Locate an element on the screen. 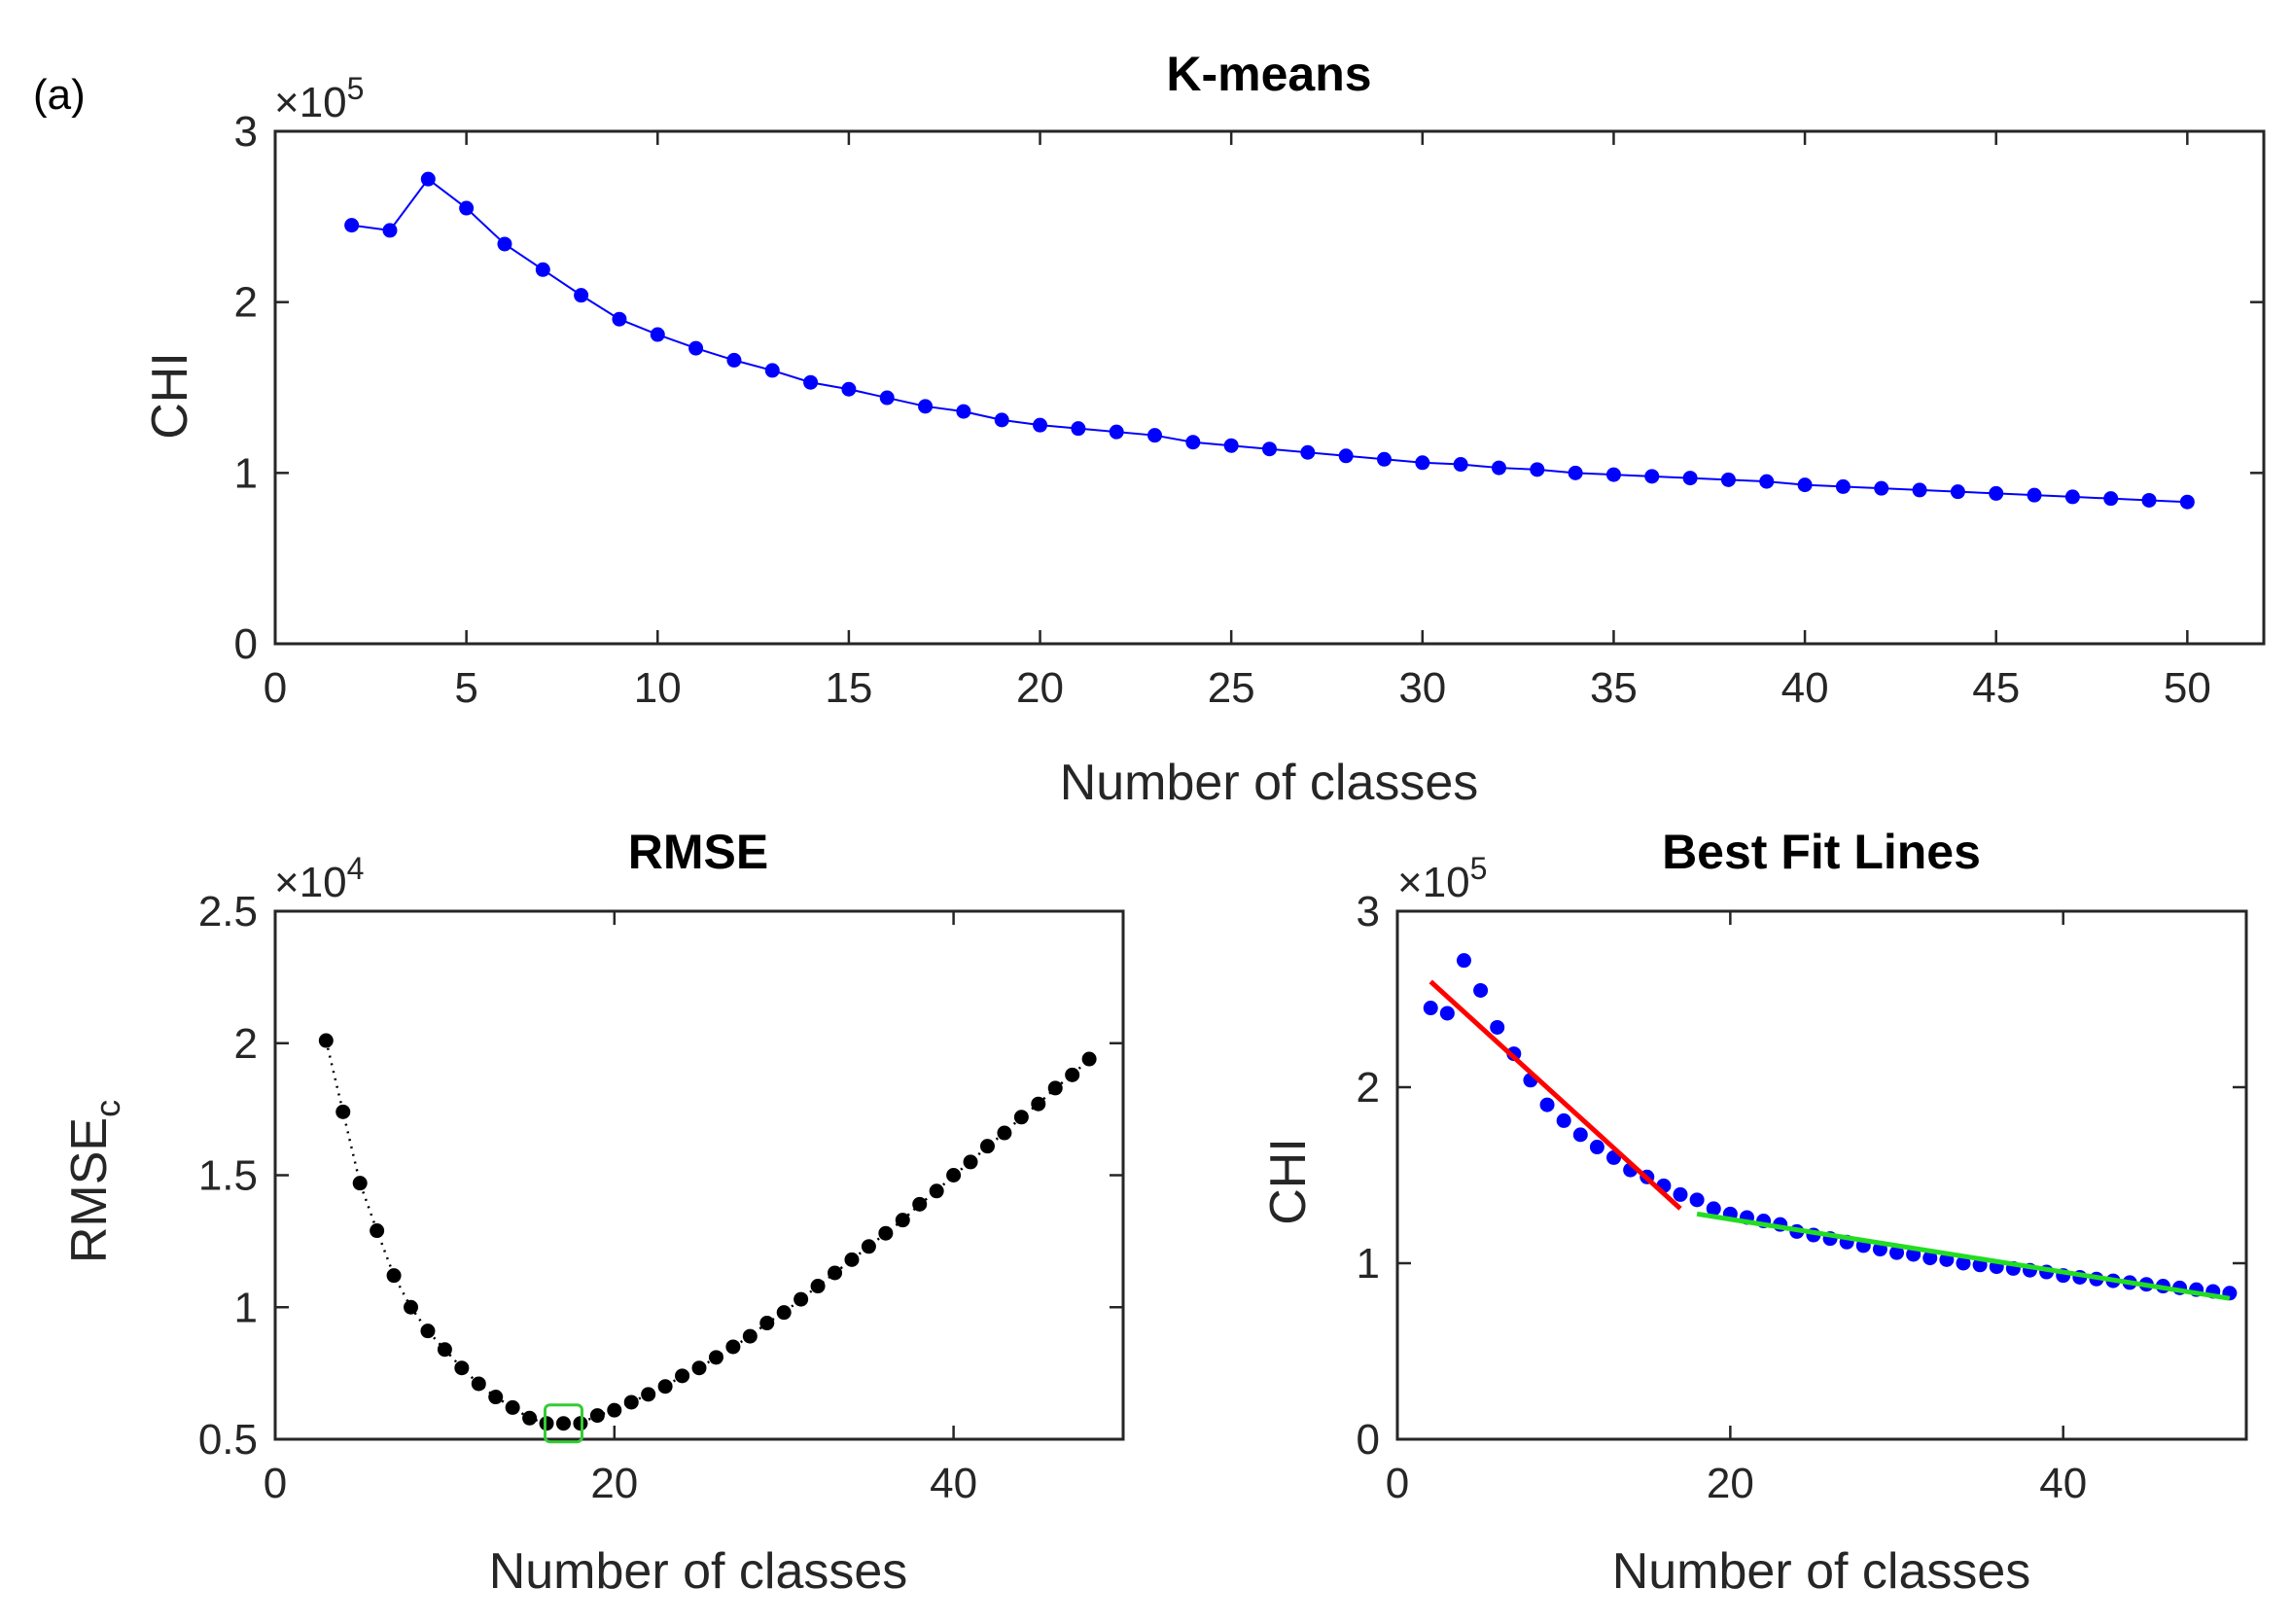 Image resolution: width=2292 pixels, height=1624 pixels. rmse-ytick-label: 0.5 is located at coordinates (228, 1440).